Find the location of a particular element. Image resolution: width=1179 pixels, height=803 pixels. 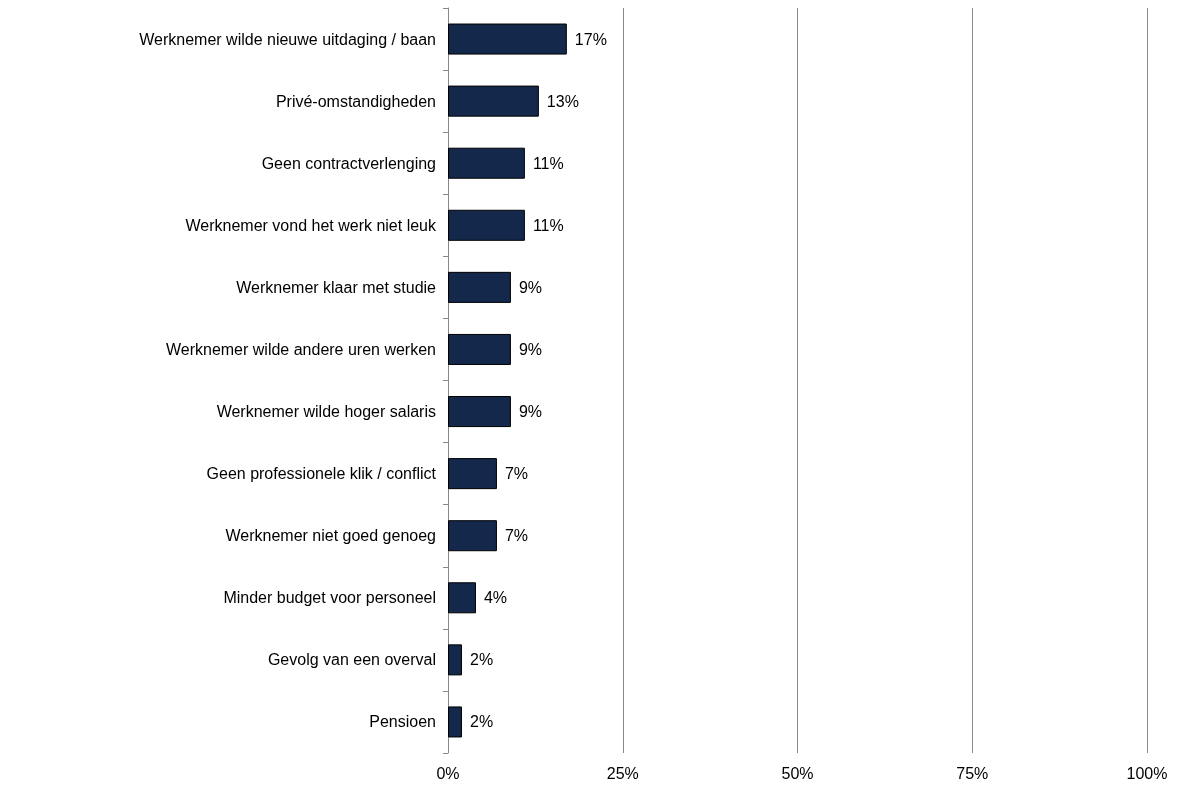

x-tick-label: 25% is located at coordinates (622, 773).